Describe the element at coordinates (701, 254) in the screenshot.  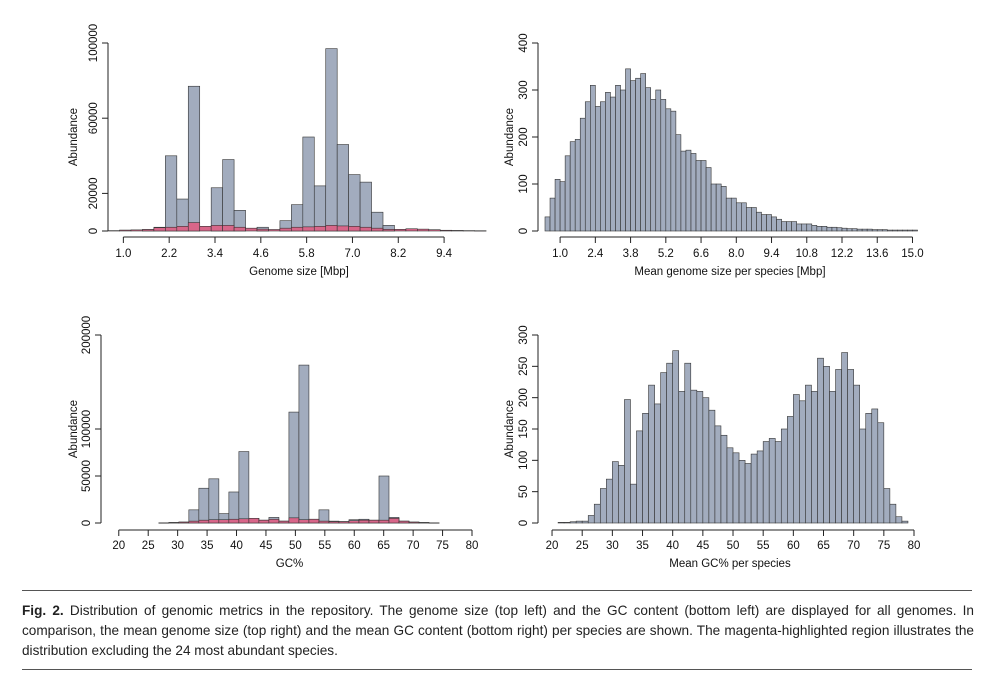
I see `x-tick-label: 6.6` at that location.